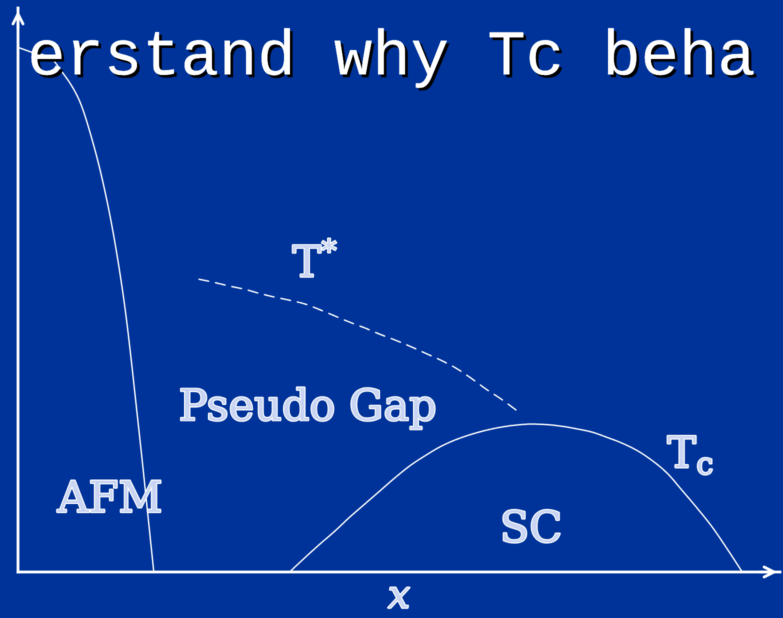 Image resolution: width=783 pixels, height=618 pixels. Describe the element at coordinates (399, 598) in the screenshot. I see `x-axis-title: x` at that location.